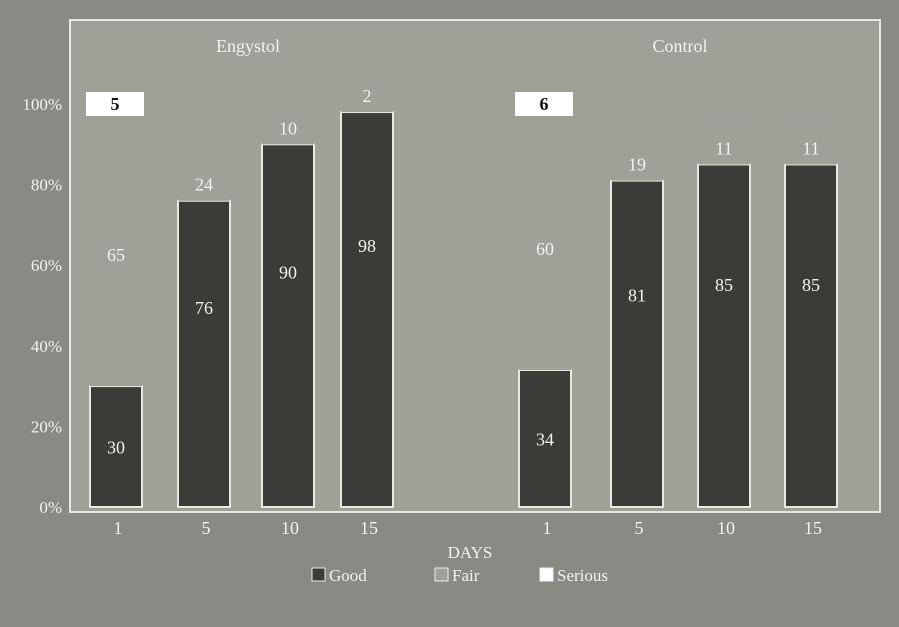  Describe the element at coordinates (637, 295) in the screenshot. I see `data-label-good: 81` at that location.